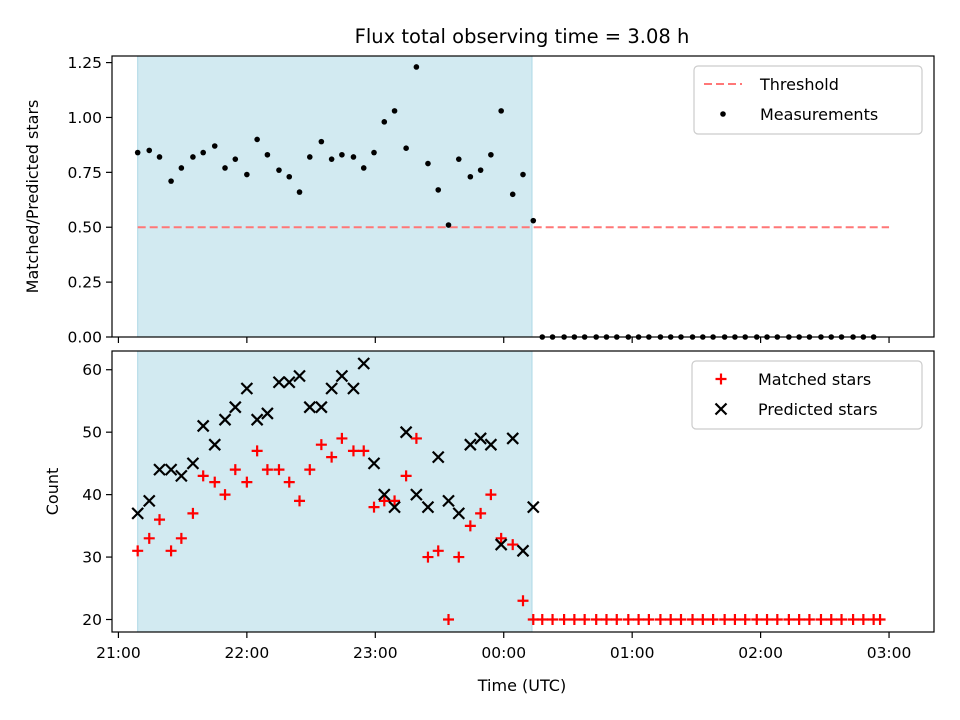  What do you see at coordinates (52, 492) in the screenshot?
I see `y-axis-label: Count` at bounding box center [52, 492].